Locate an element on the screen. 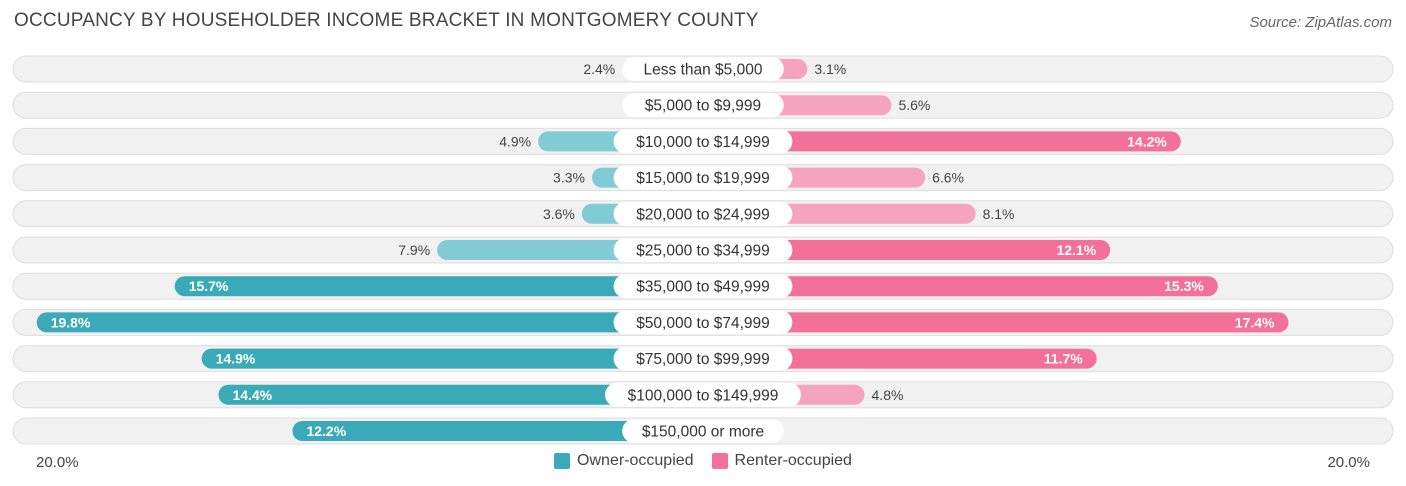 This screenshot has width=1406, height=486. category-label: Less than $5,000 is located at coordinates (703, 70).